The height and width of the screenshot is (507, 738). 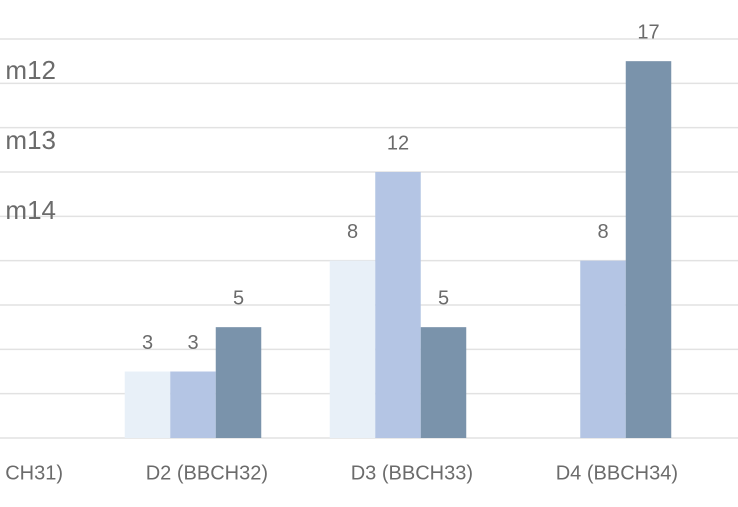 What do you see at coordinates (207, 473) in the screenshot?
I see `x-tick-label: D2 (BBCH32)` at bounding box center [207, 473].